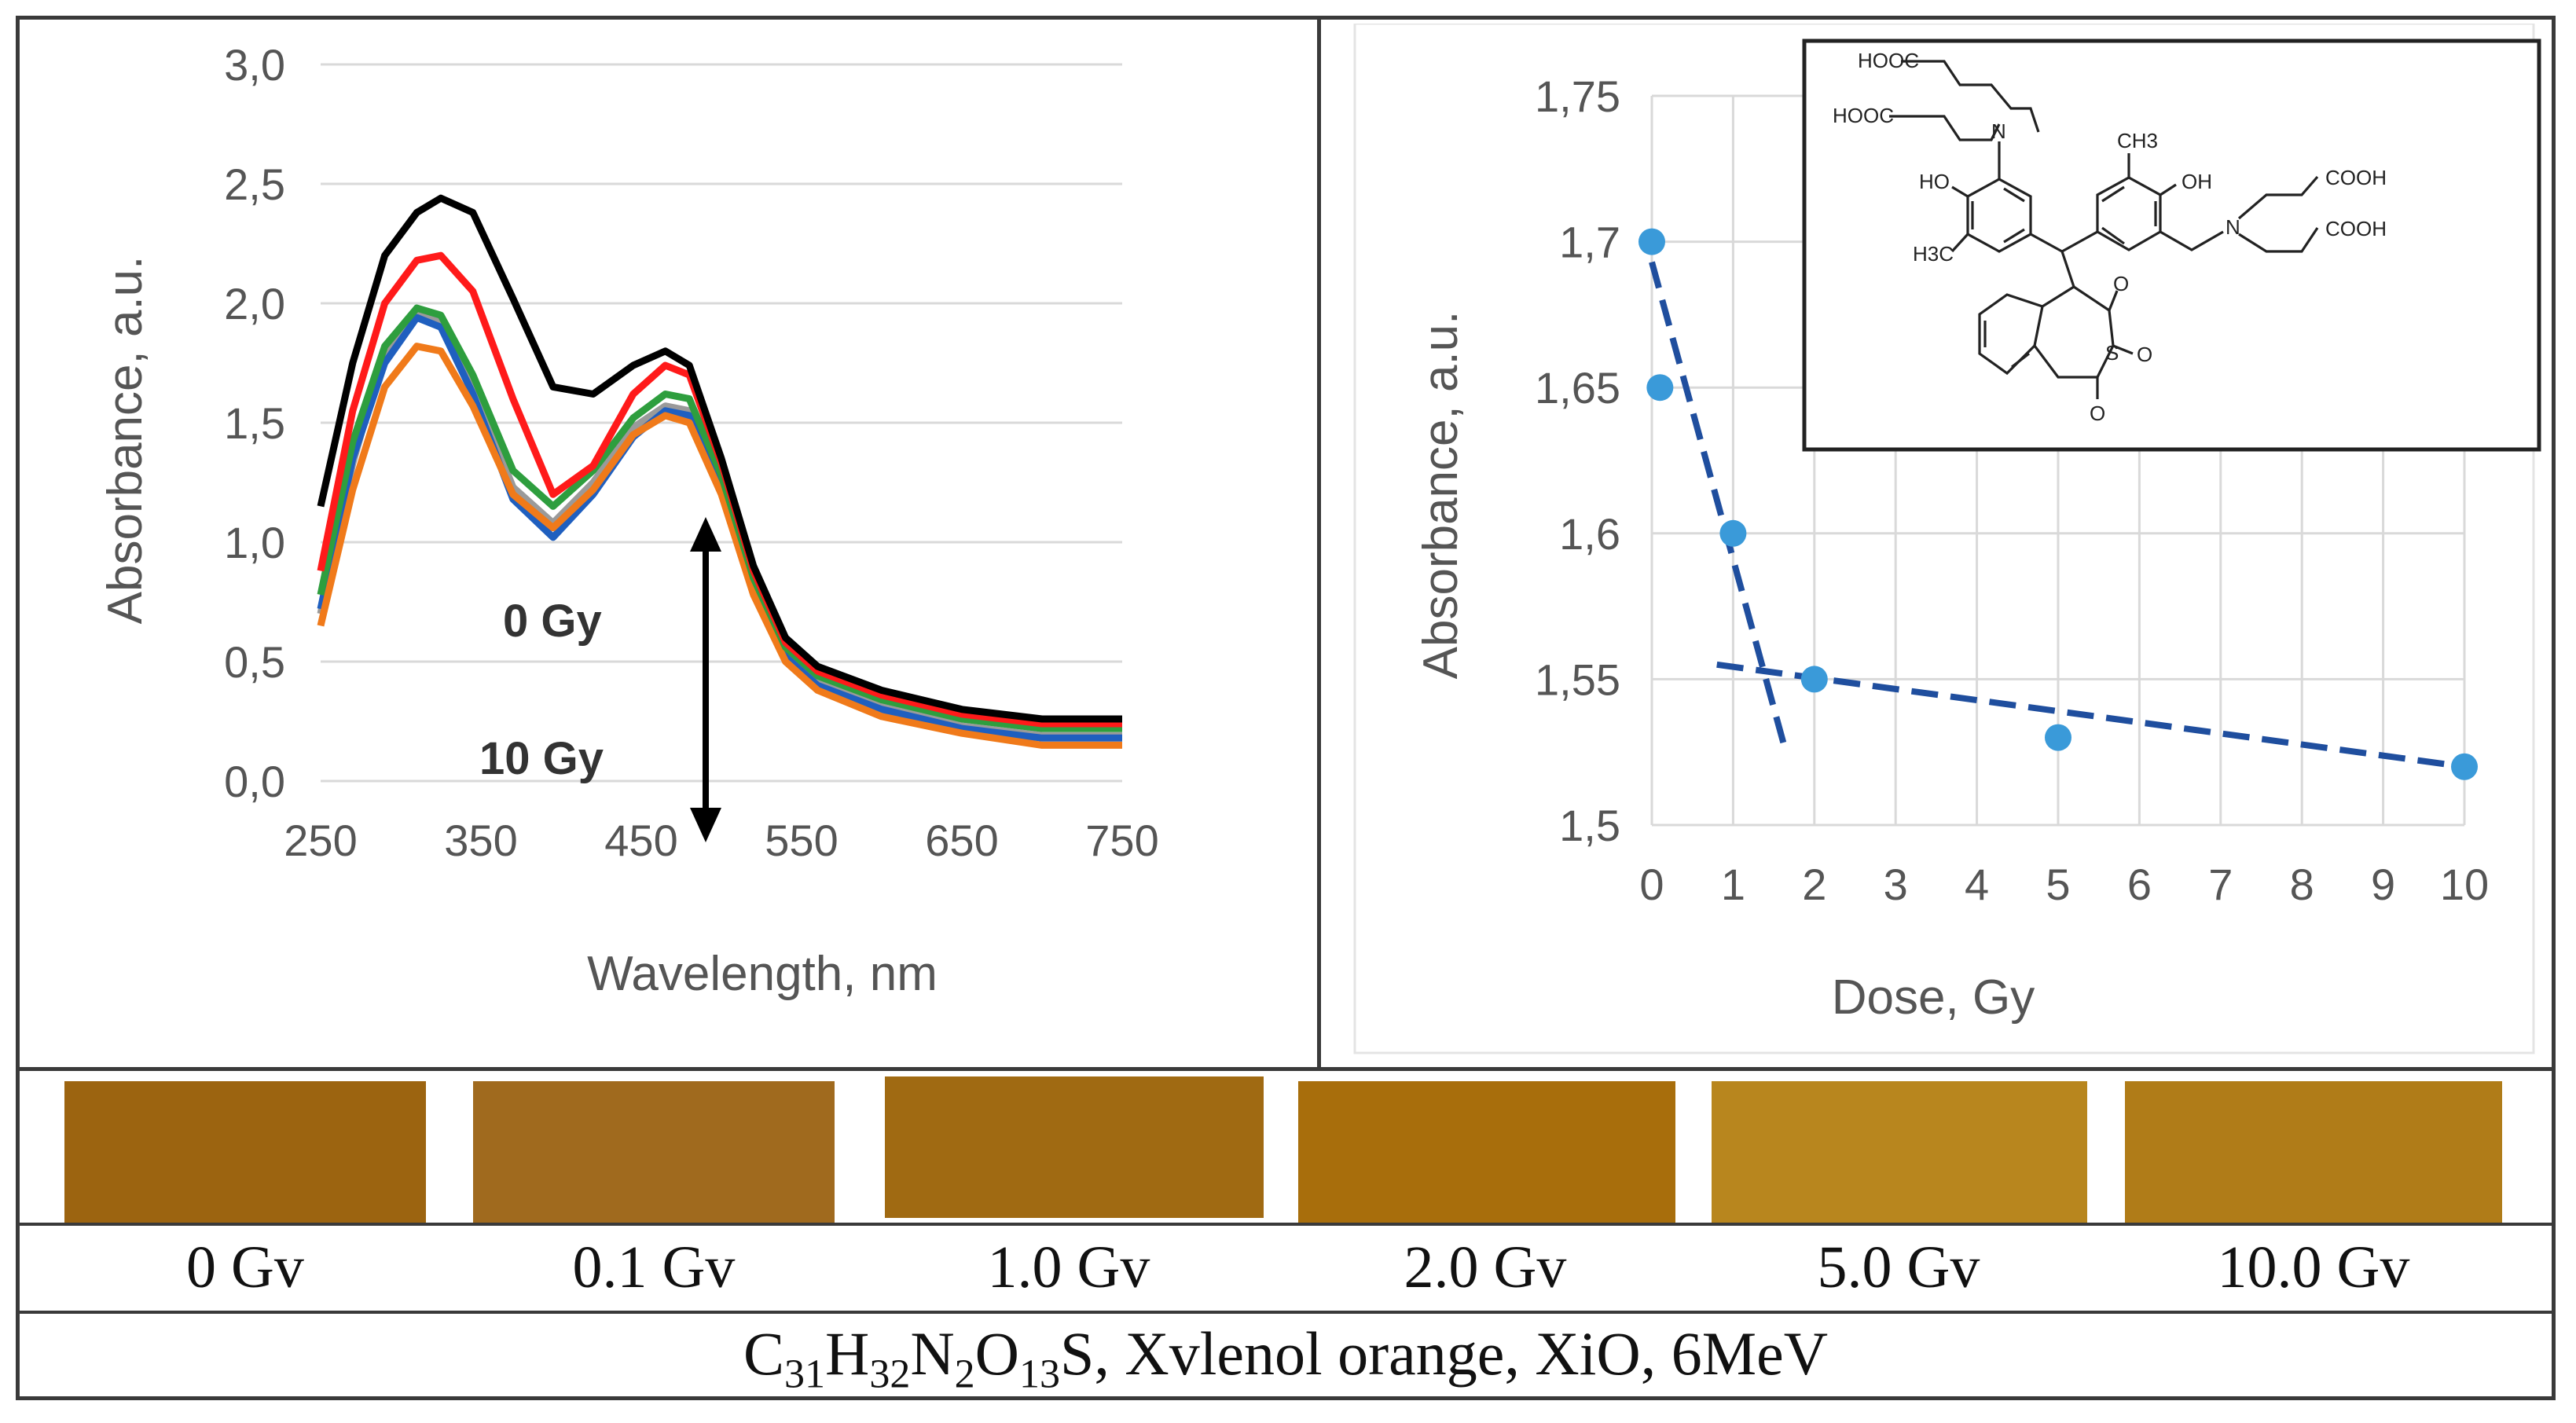 The width and height of the screenshot is (2576, 1423). I want to click on panel-divider-horizontal, so click(1286, 1069).